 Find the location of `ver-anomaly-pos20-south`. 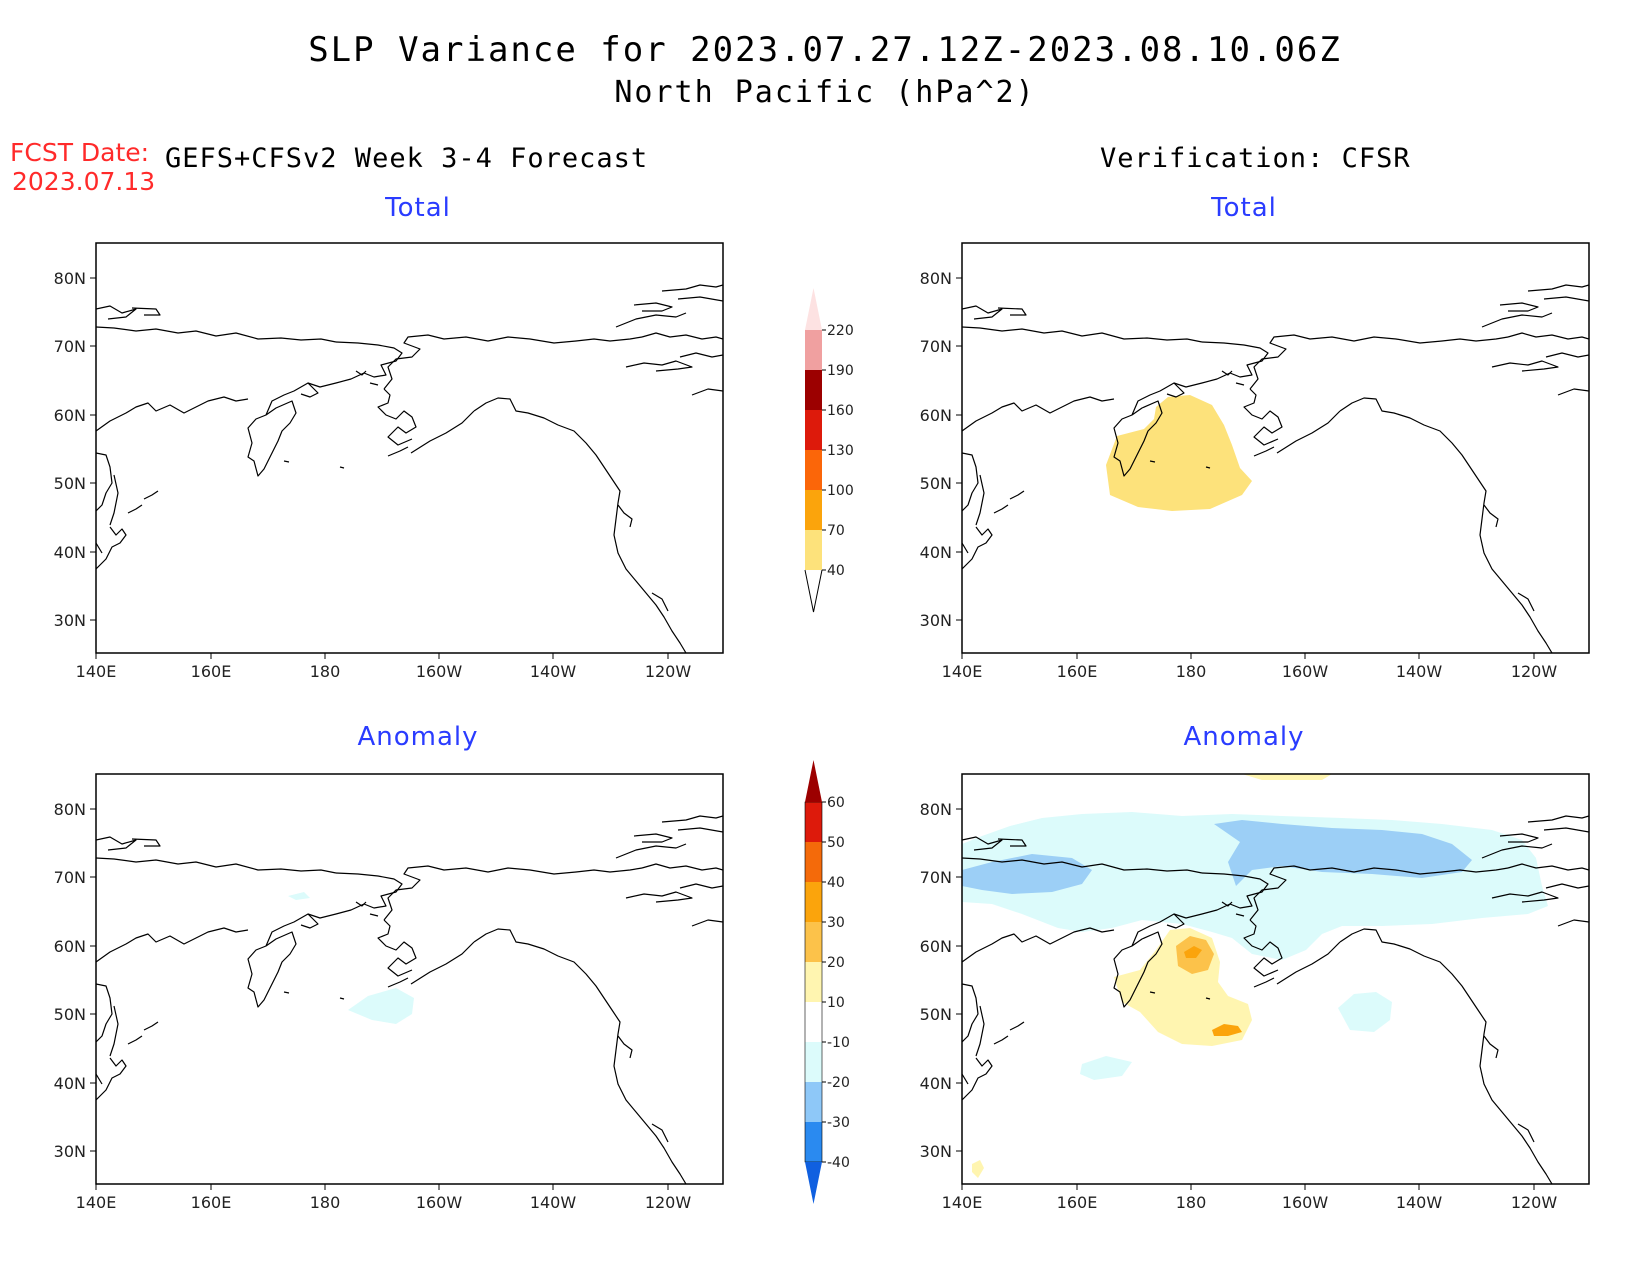

ver-anomaly-pos20-south is located at coordinates (1227, 1030).